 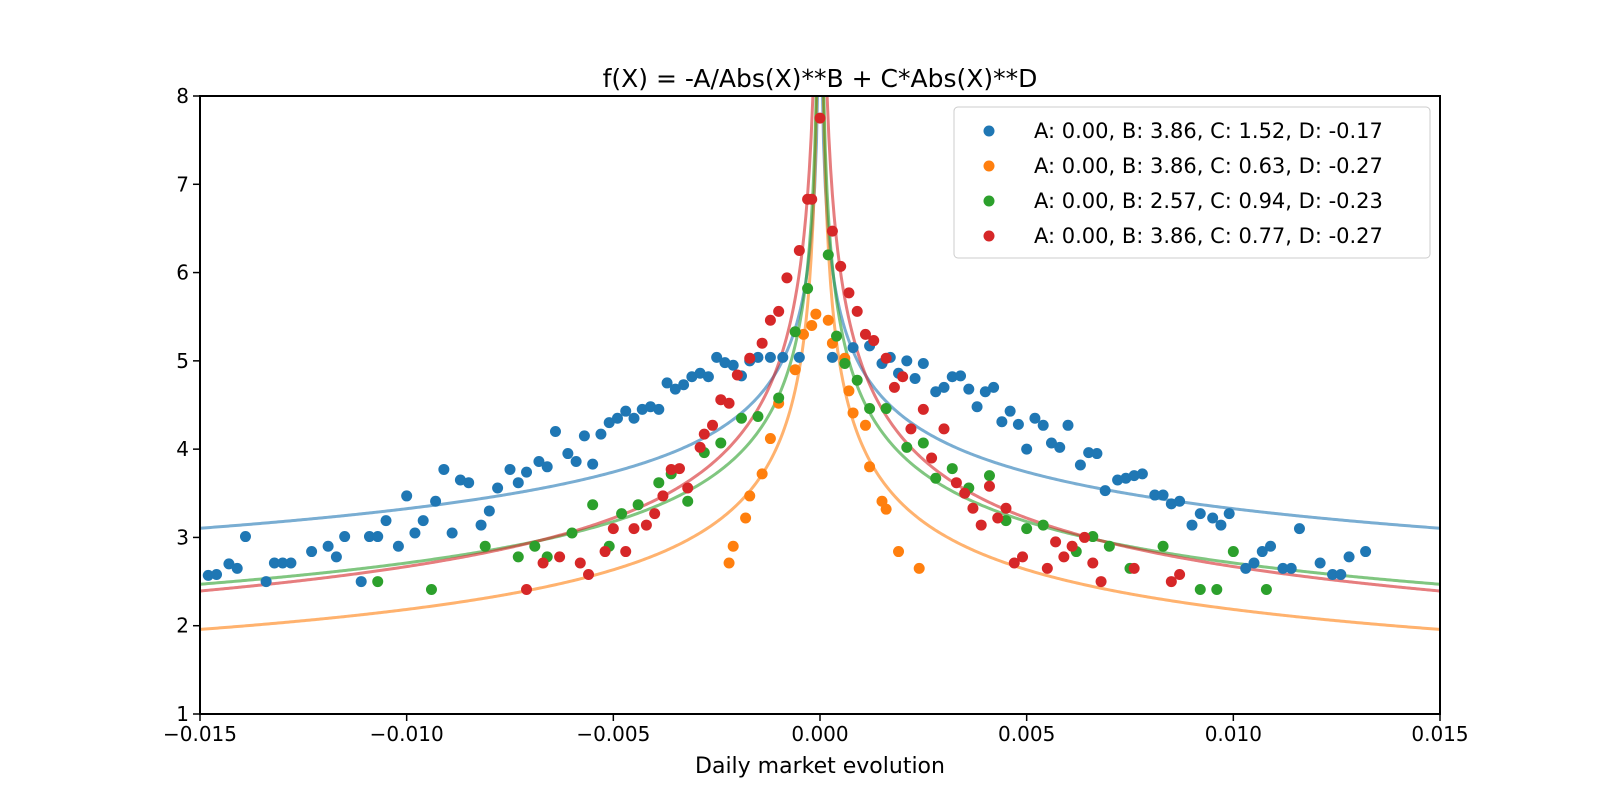 What do you see at coordinates (613, 734) in the screenshot?
I see `x-tick-label: −0.005` at bounding box center [613, 734].